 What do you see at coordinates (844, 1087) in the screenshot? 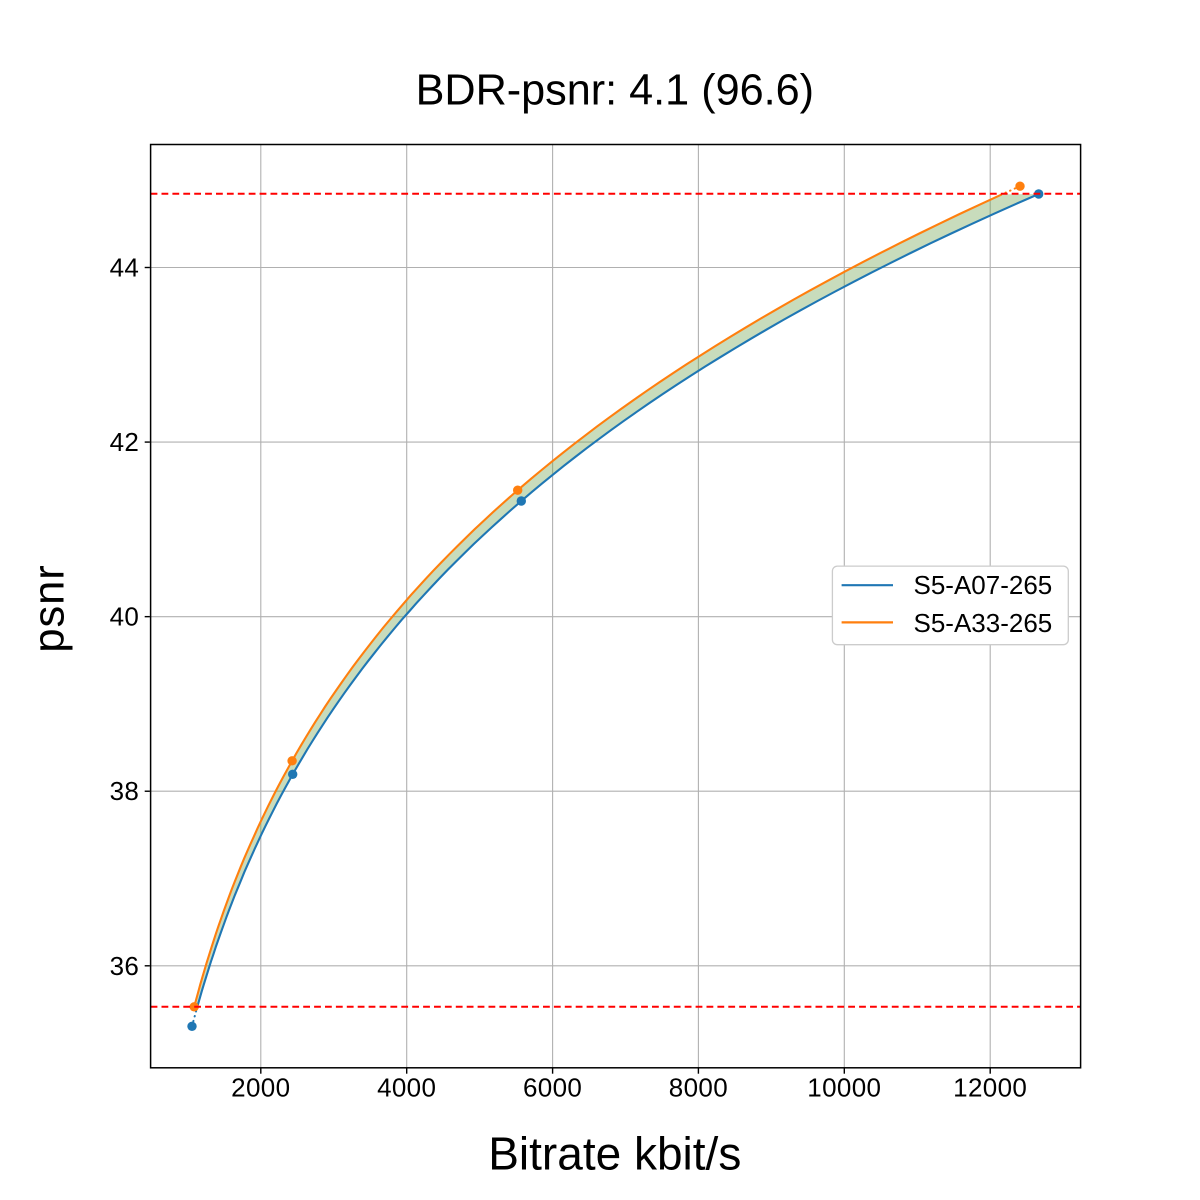
I see `svg-text: 10000` at bounding box center [844, 1087].